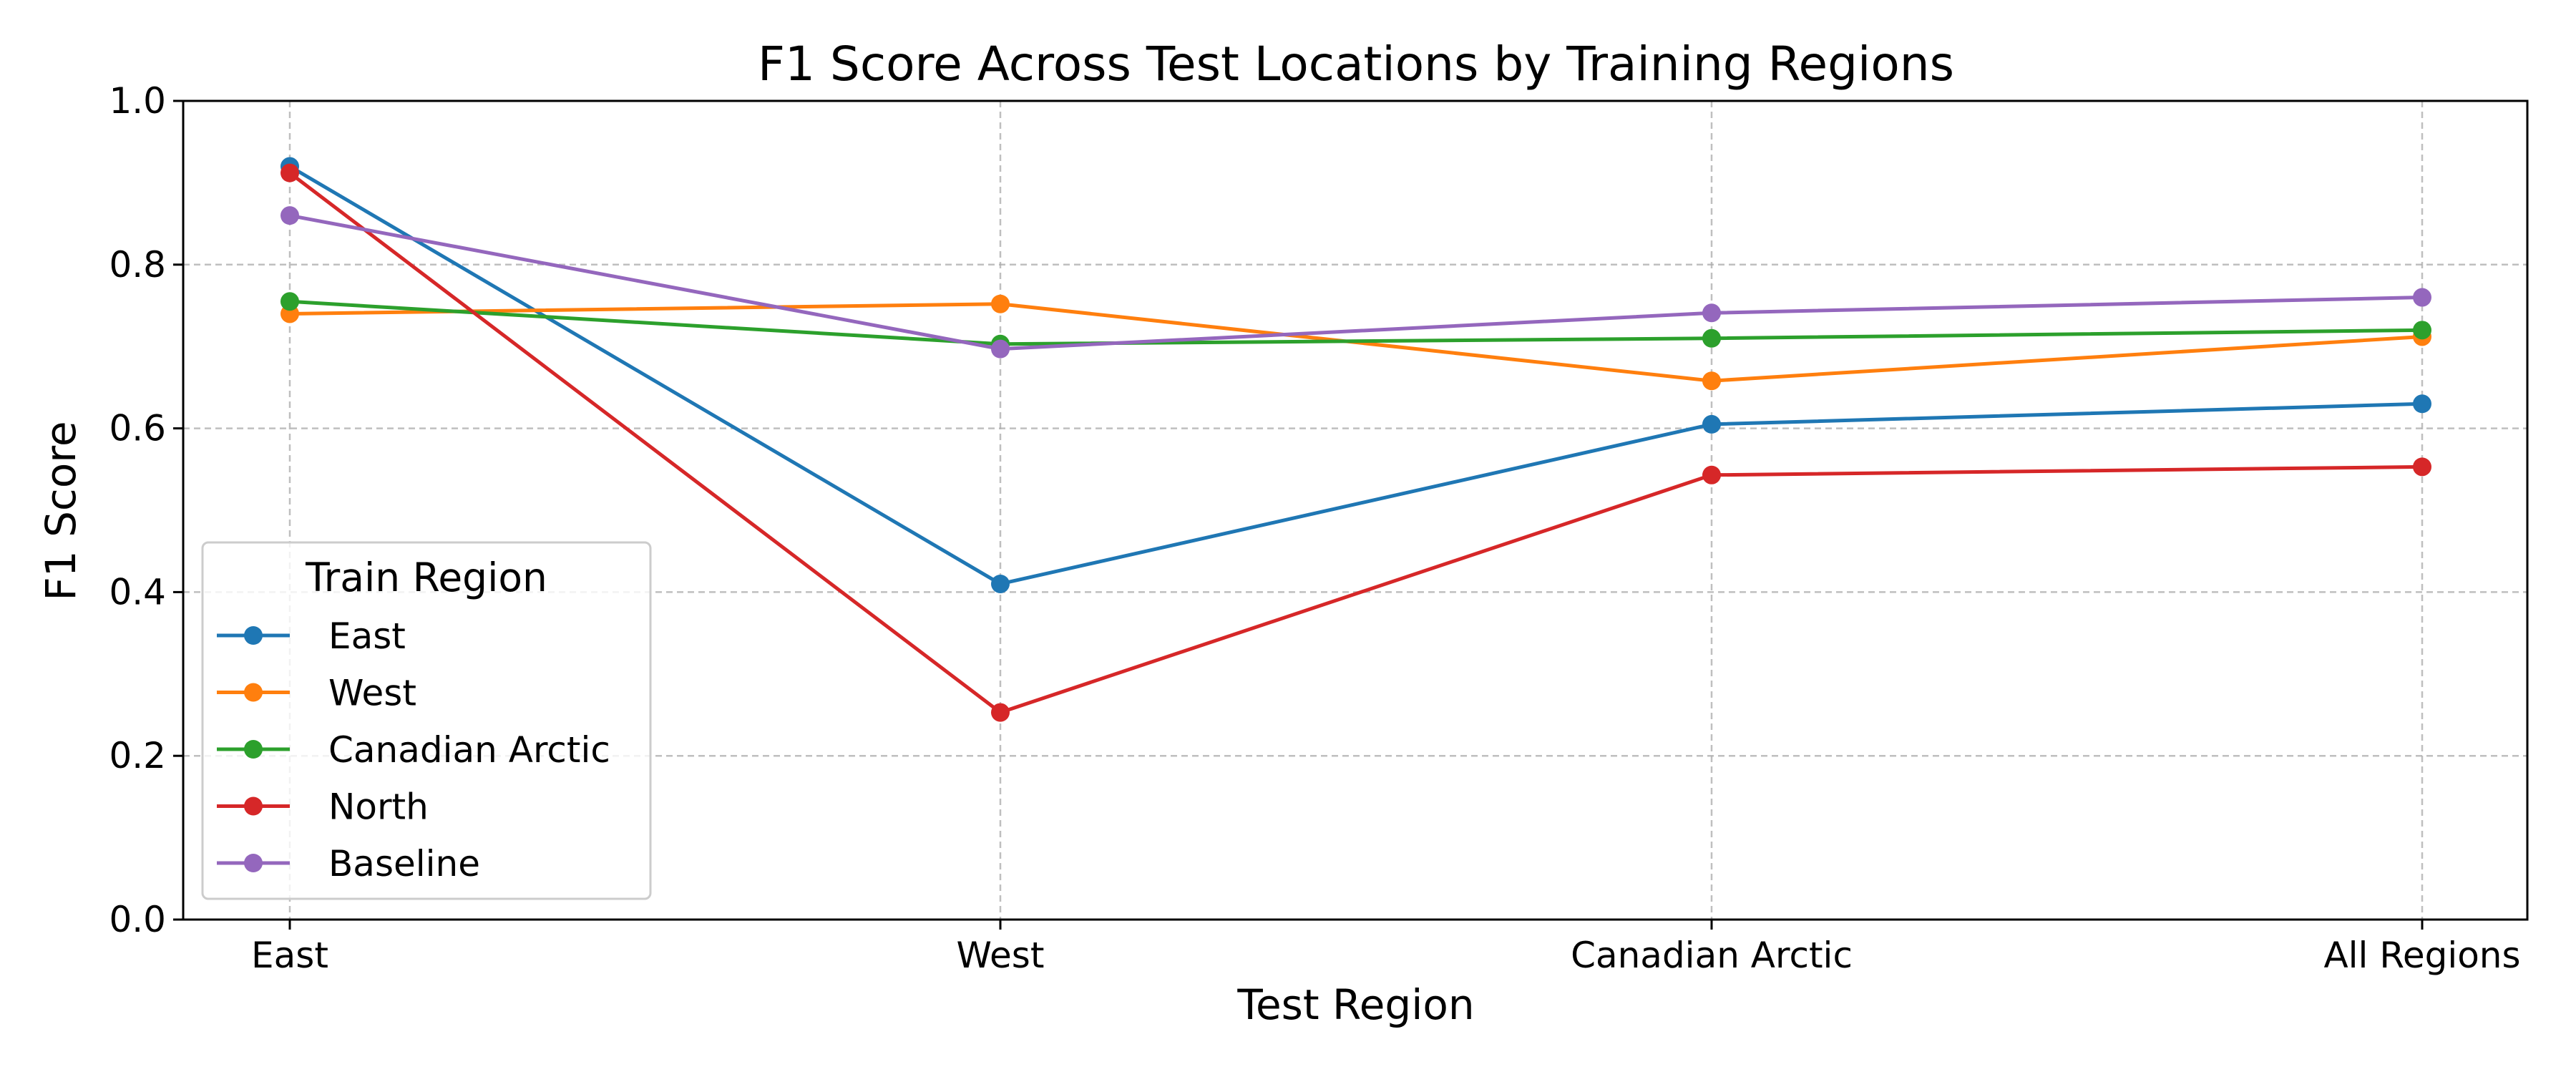 This screenshot has height=1077, width=2576. What do you see at coordinates (137, 919) in the screenshot?
I see `y-tick-label: 0.0` at bounding box center [137, 919].